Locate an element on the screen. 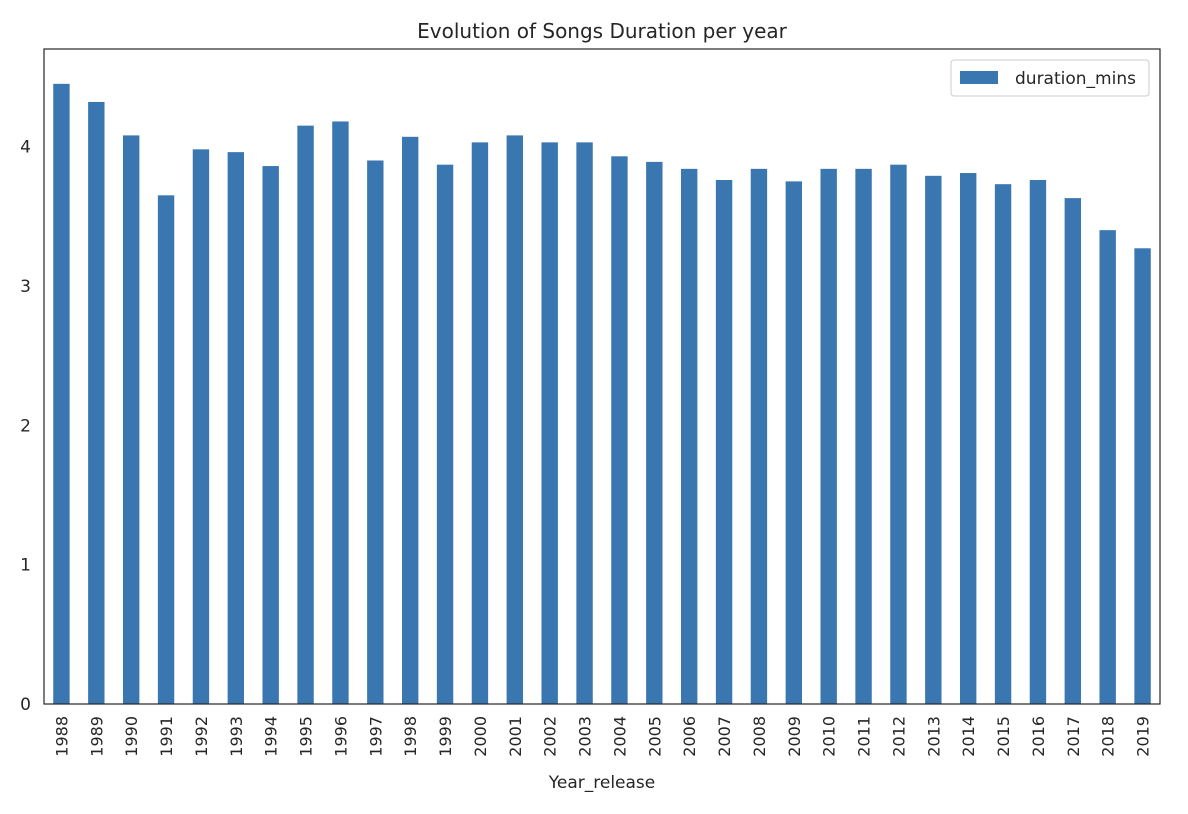 The width and height of the screenshot is (1188, 814). bar-2017 is located at coordinates (1073, 451).